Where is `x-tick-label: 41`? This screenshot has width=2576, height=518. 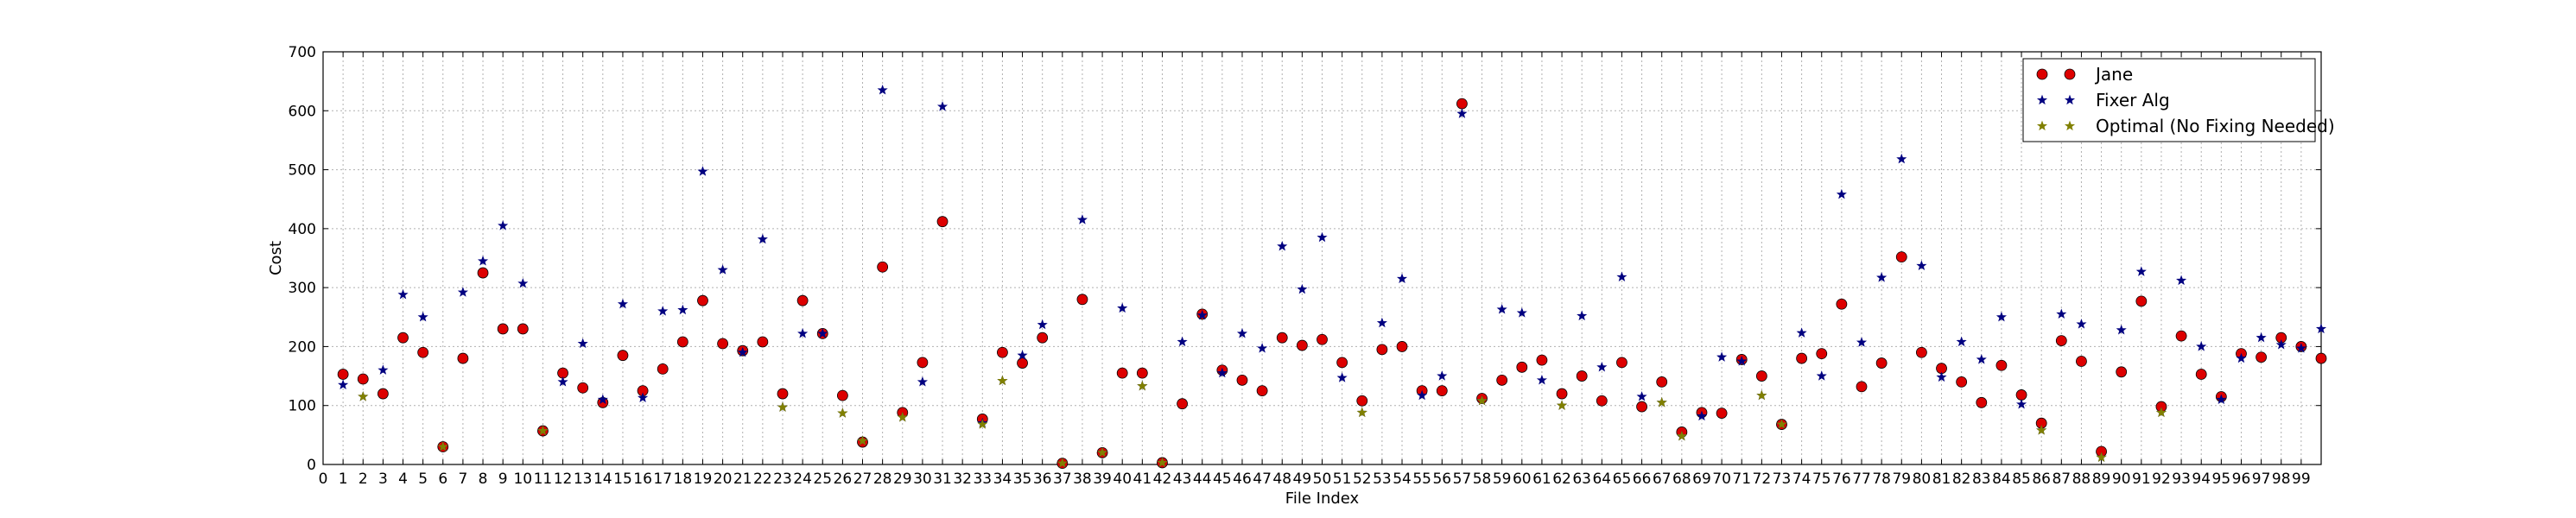 x-tick-label: 41 is located at coordinates (1142, 479).